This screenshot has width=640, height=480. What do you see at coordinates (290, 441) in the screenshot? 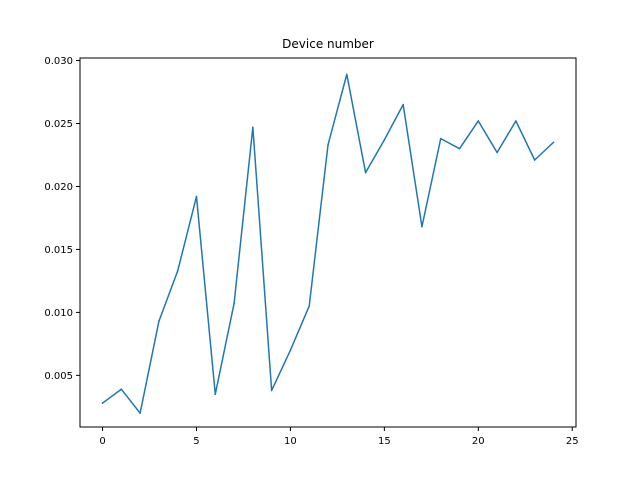
I see `x-tick-label: 10` at bounding box center [290, 441].